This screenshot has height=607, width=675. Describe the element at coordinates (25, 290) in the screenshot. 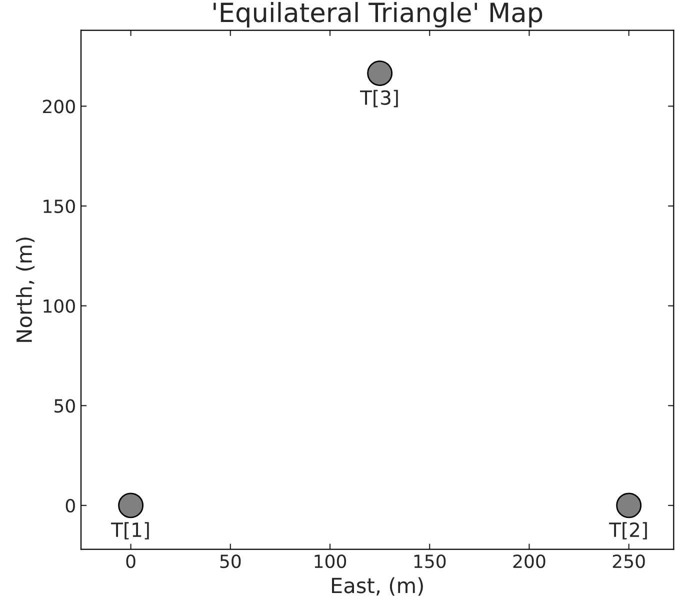

I see `y-axis-title: North, (m)` at that location.